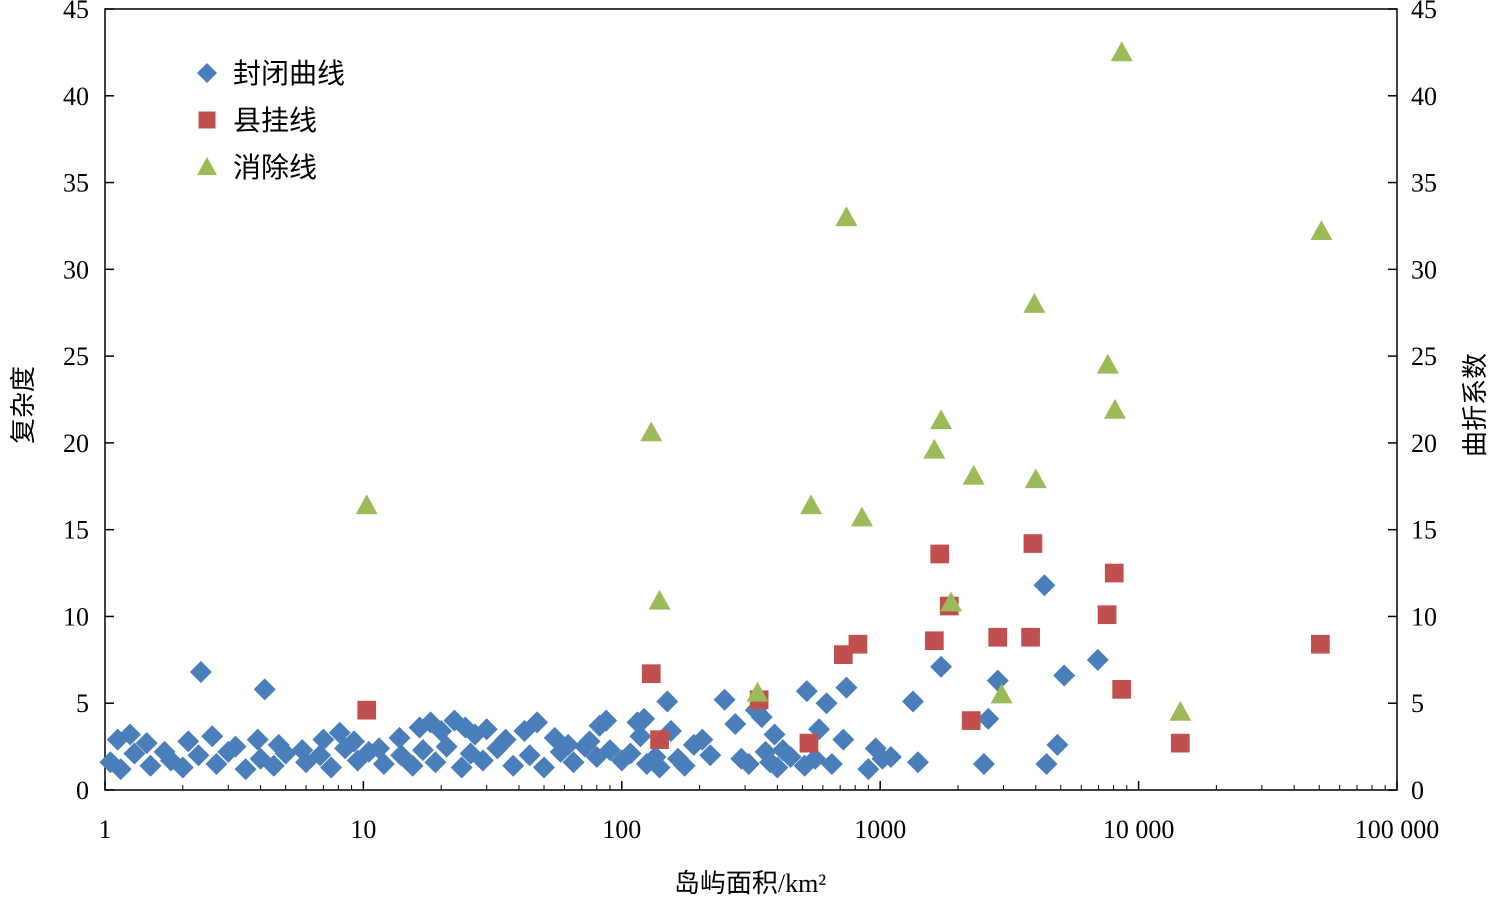 This screenshot has height=901, width=1500. I want to click on legend-marker-diamond, so click(207, 73).